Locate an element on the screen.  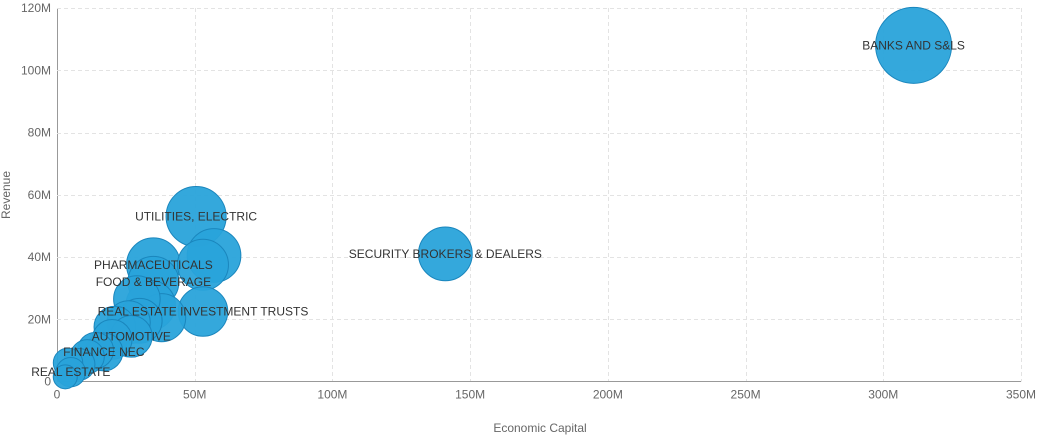
x-tick-label: 300M is located at coordinates (883, 395).